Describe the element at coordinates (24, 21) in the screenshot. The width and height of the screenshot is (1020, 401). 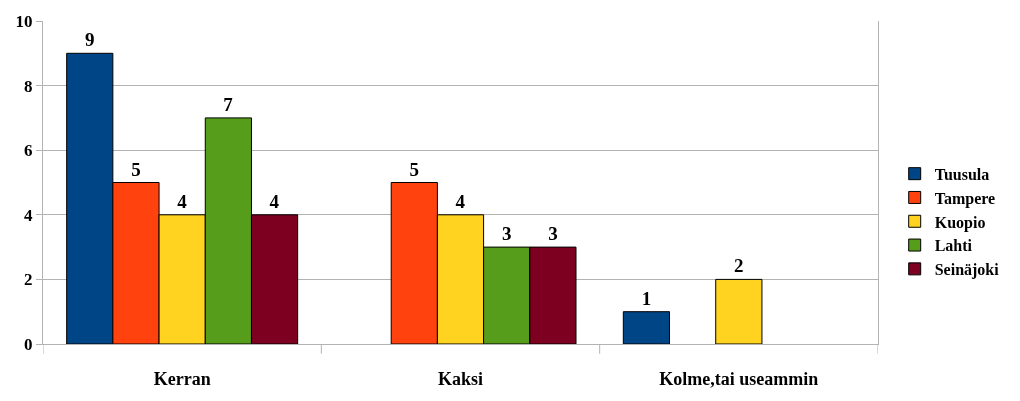
I see `y-tick-label: 10` at that location.